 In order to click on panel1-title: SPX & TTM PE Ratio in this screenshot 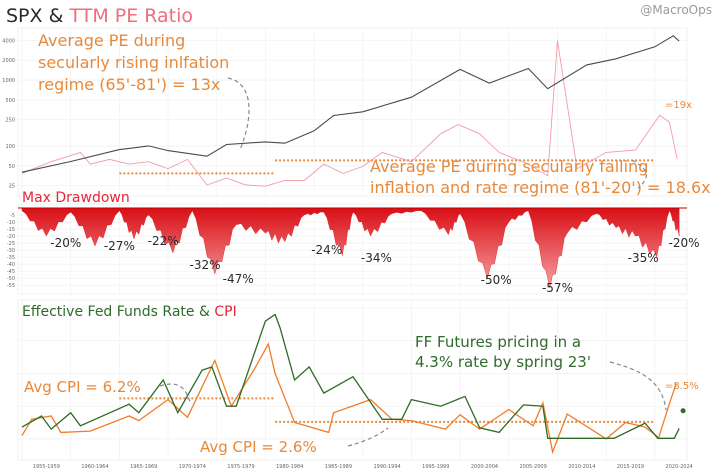, I will do `click(99, 16)`.